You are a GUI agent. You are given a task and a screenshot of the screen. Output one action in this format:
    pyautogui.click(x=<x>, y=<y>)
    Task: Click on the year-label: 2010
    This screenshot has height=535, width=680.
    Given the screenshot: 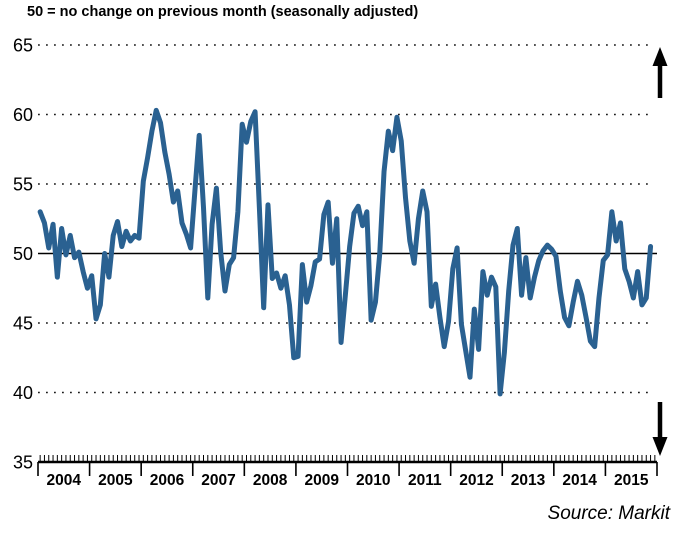 What is the action you would take?
    pyautogui.click(x=373, y=480)
    